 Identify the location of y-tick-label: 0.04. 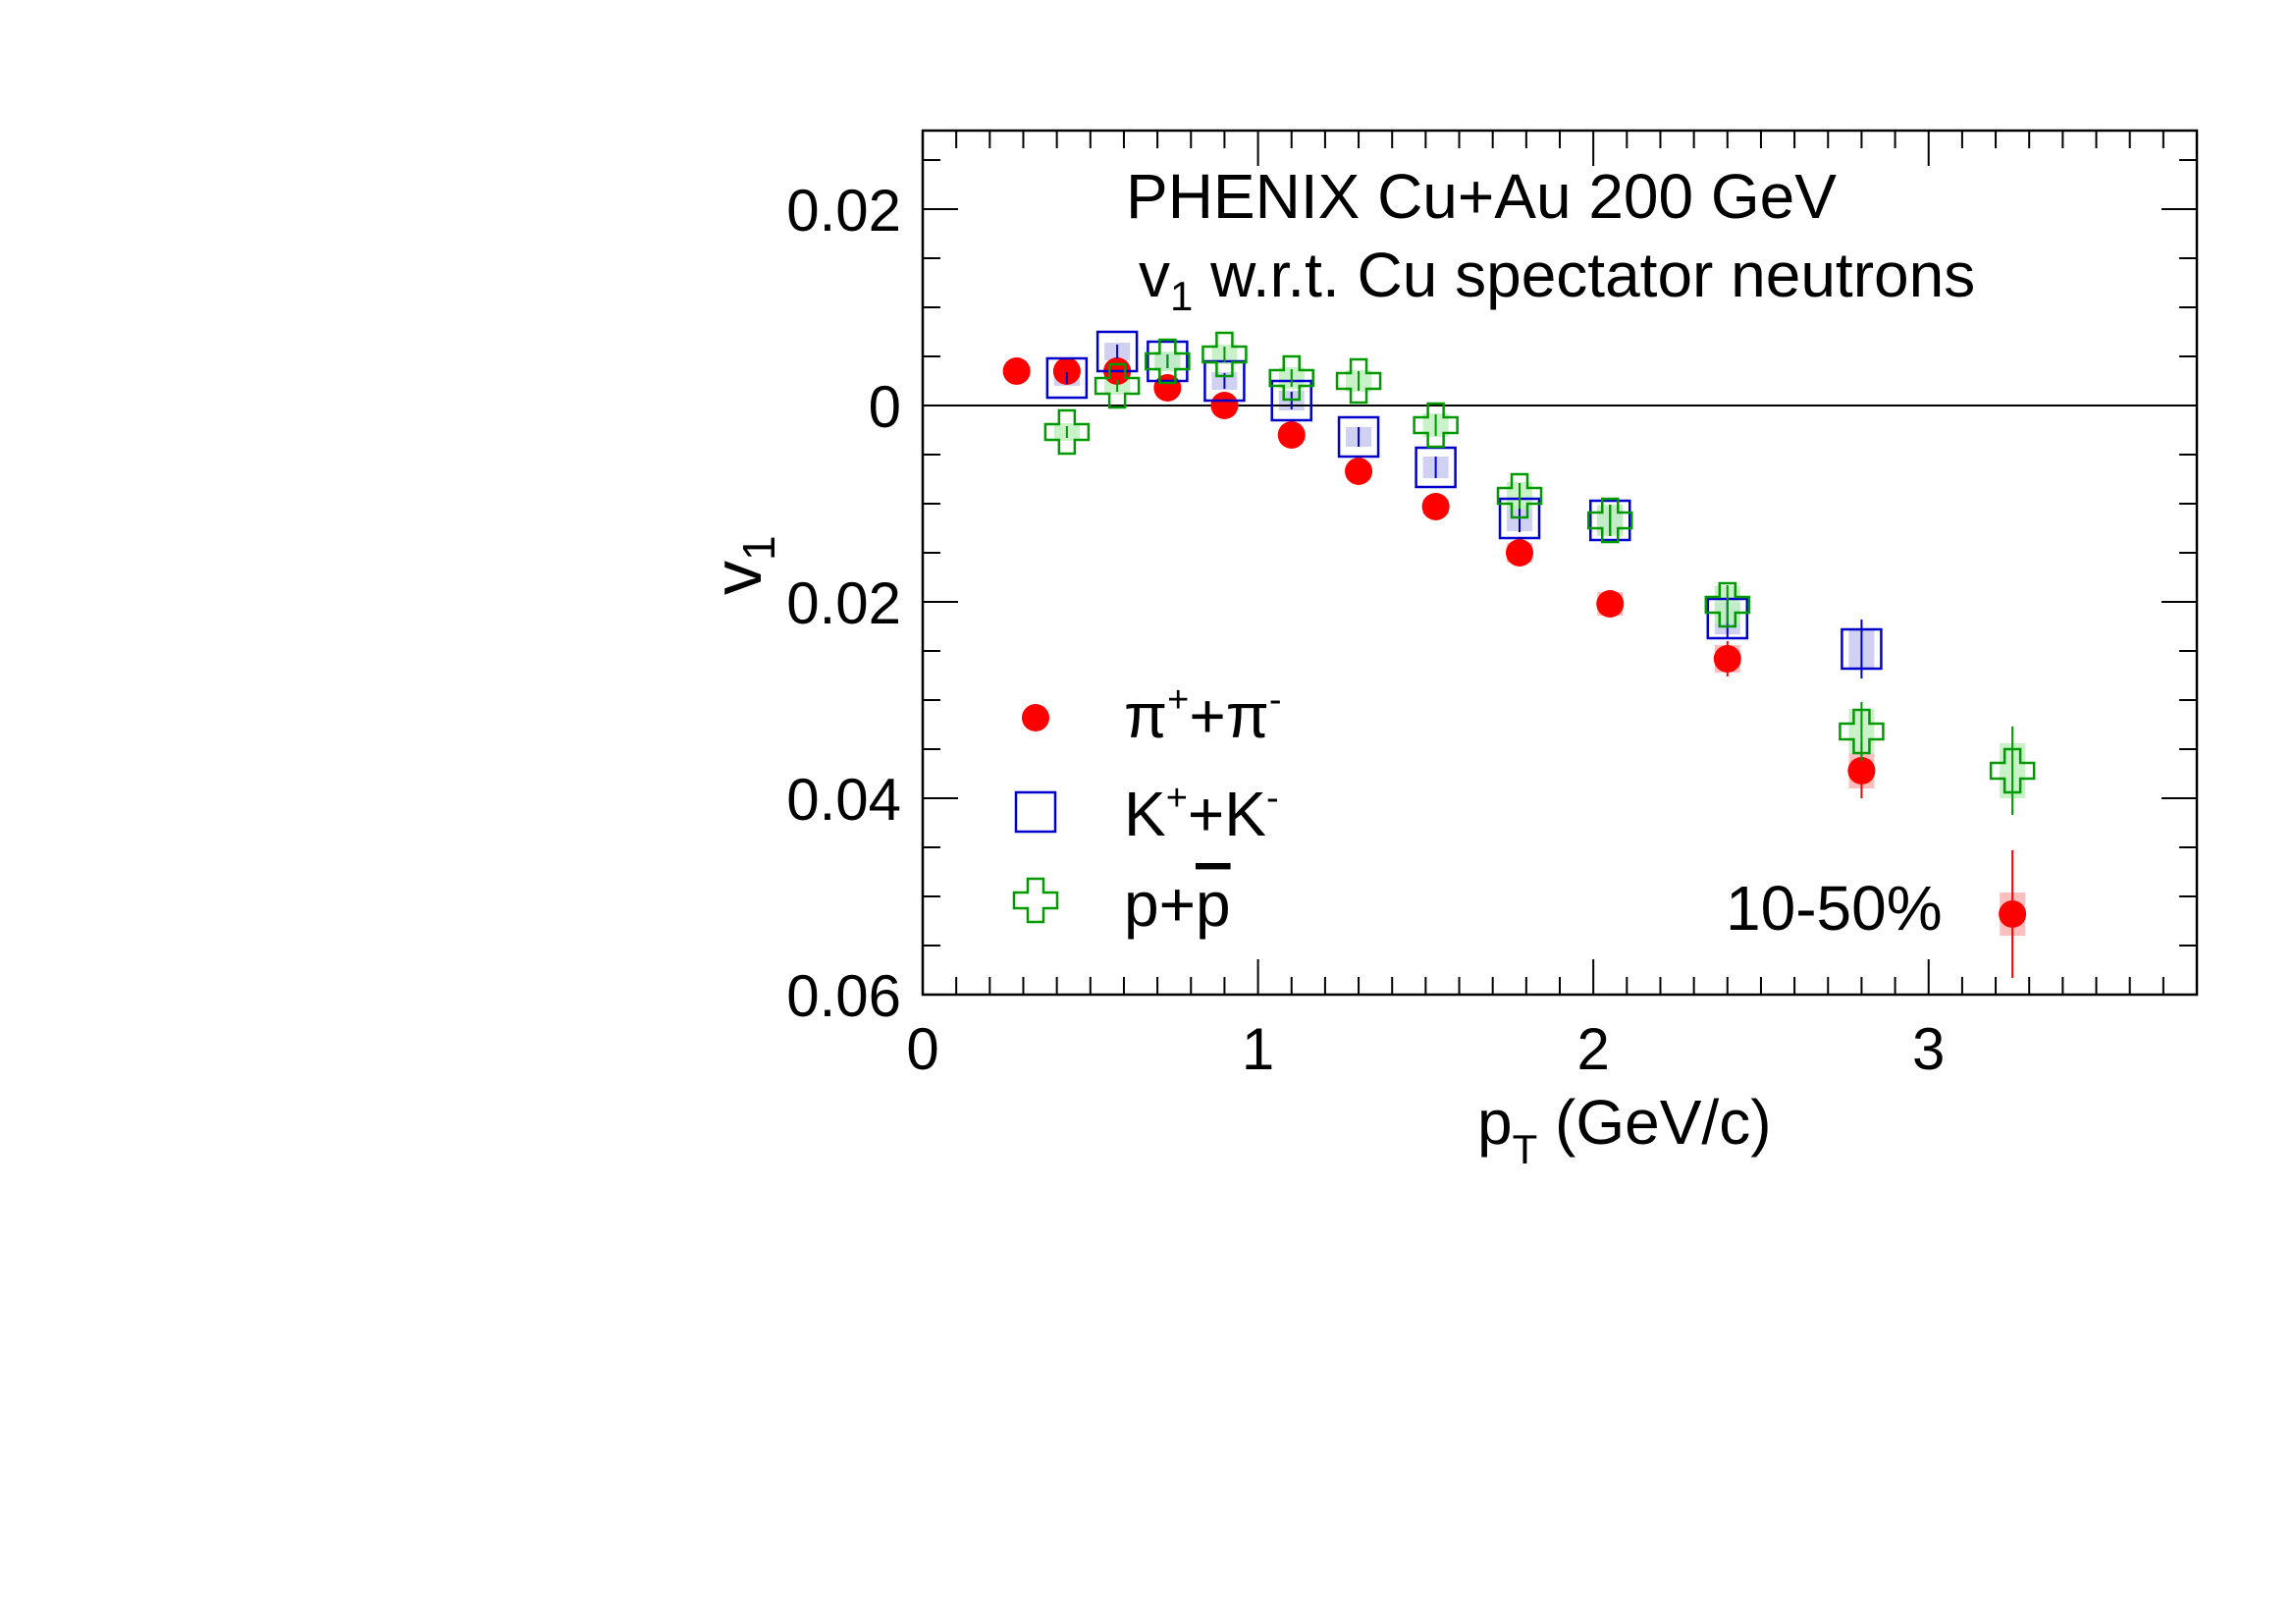
(844, 800).